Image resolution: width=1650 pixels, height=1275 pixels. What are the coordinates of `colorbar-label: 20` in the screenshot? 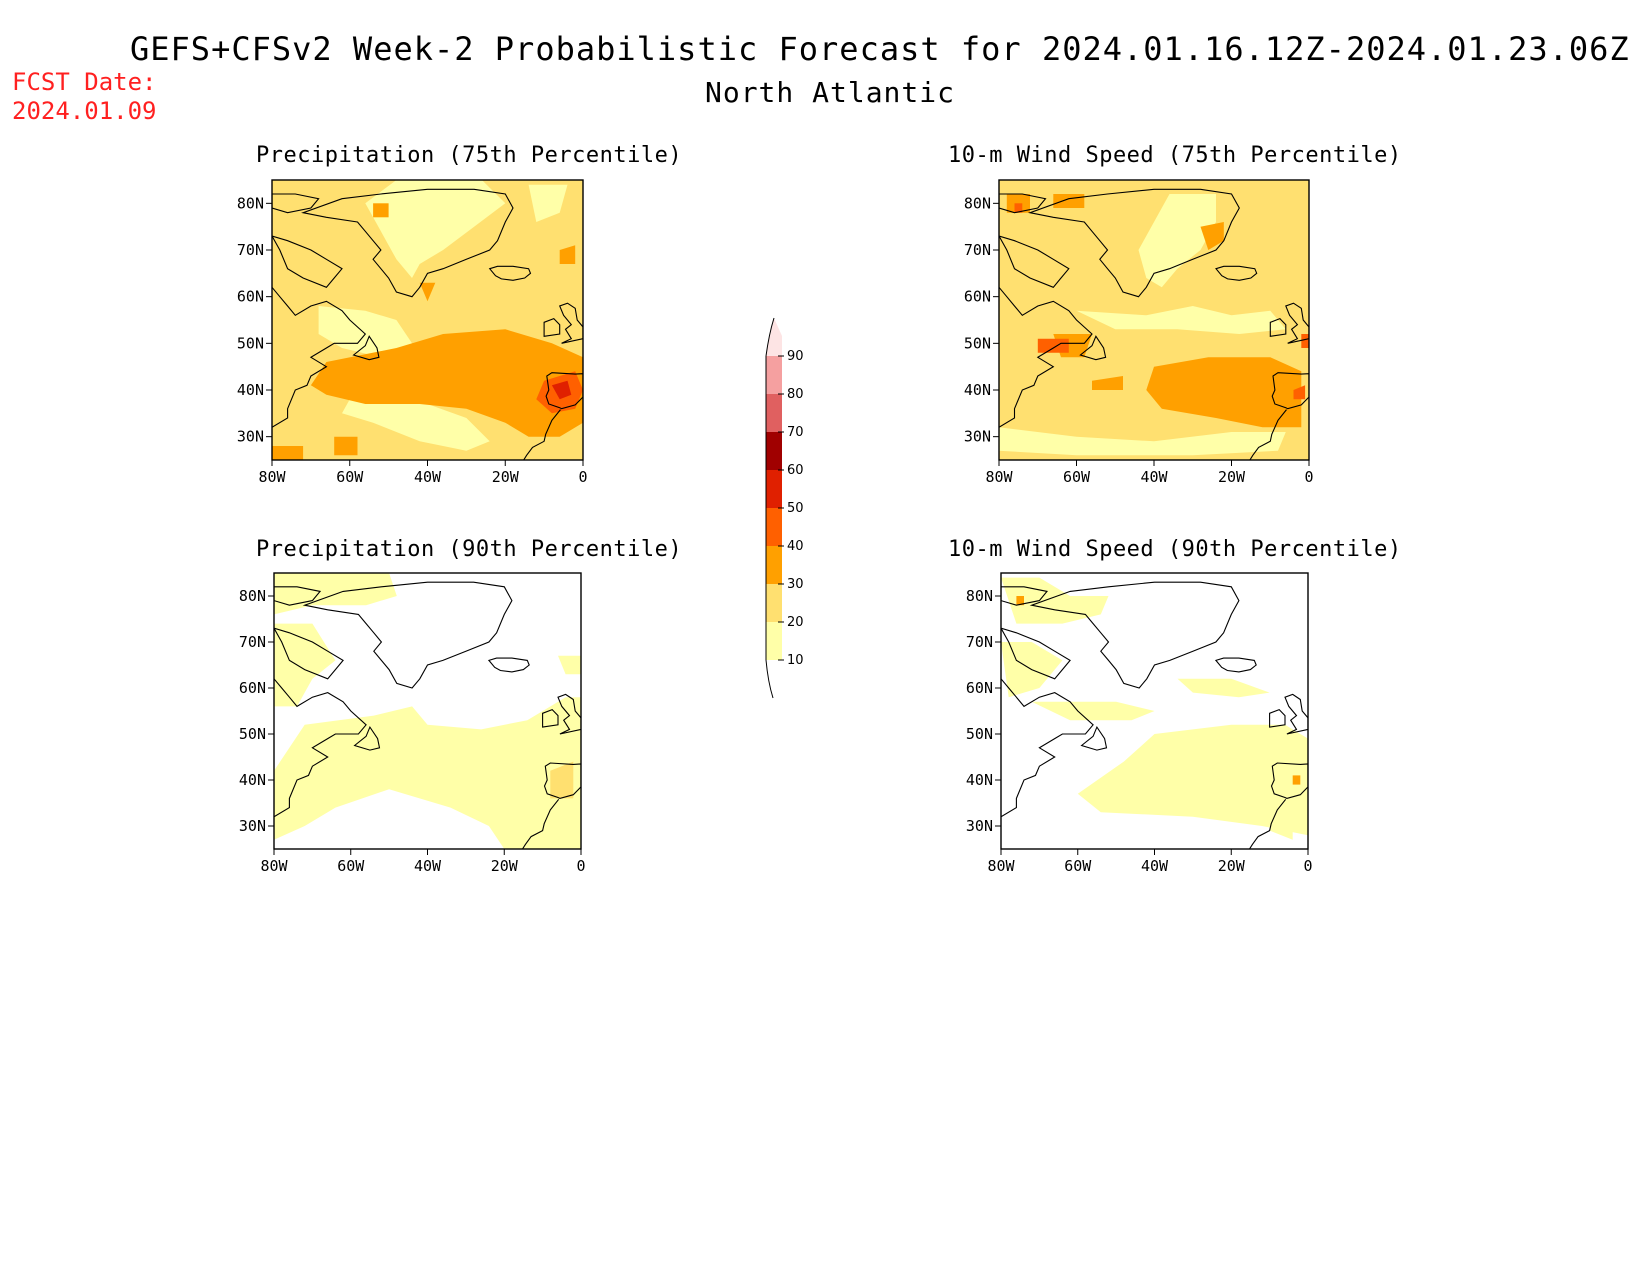 It's located at (795, 622).